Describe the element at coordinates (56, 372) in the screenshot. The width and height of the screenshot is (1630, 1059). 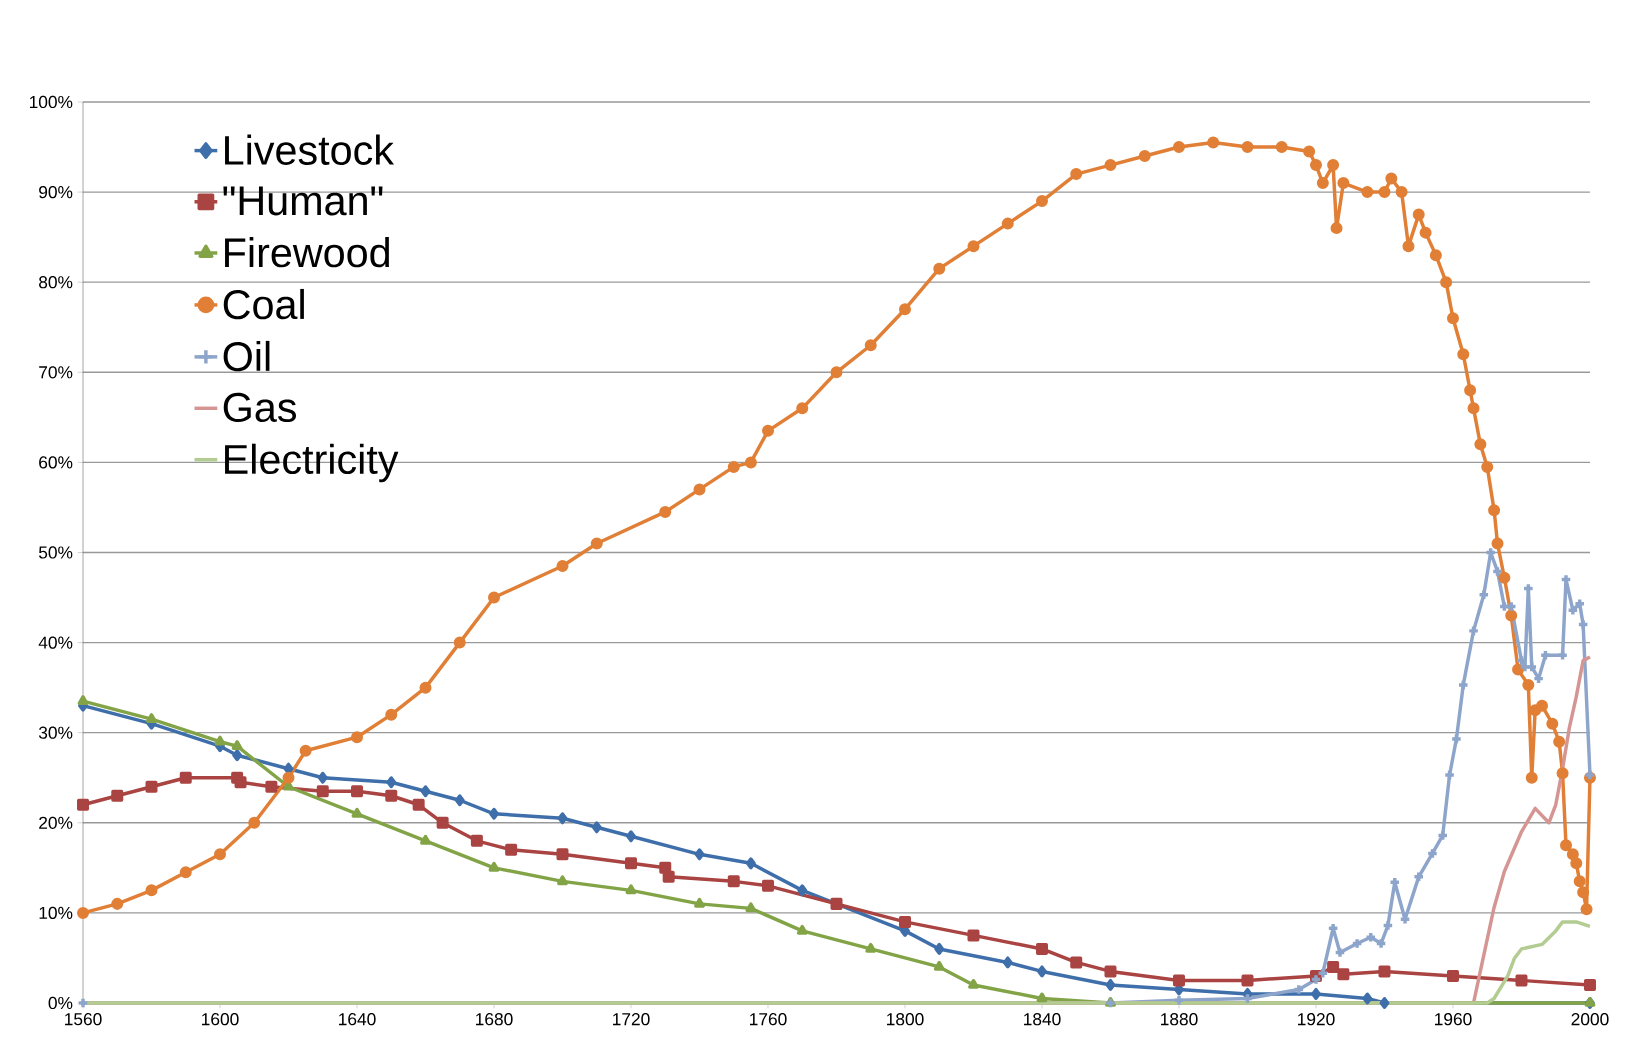
I see `y-tick-label: 70%` at that location.